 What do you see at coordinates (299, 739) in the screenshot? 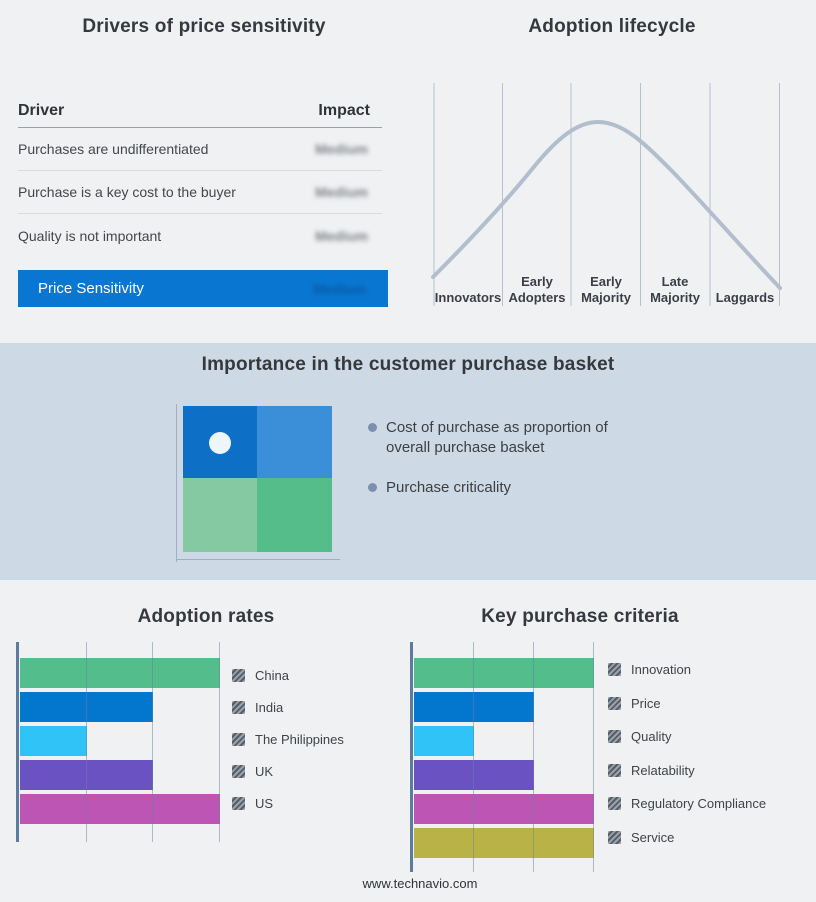
I see `legend-label: The Philippines` at bounding box center [299, 739].